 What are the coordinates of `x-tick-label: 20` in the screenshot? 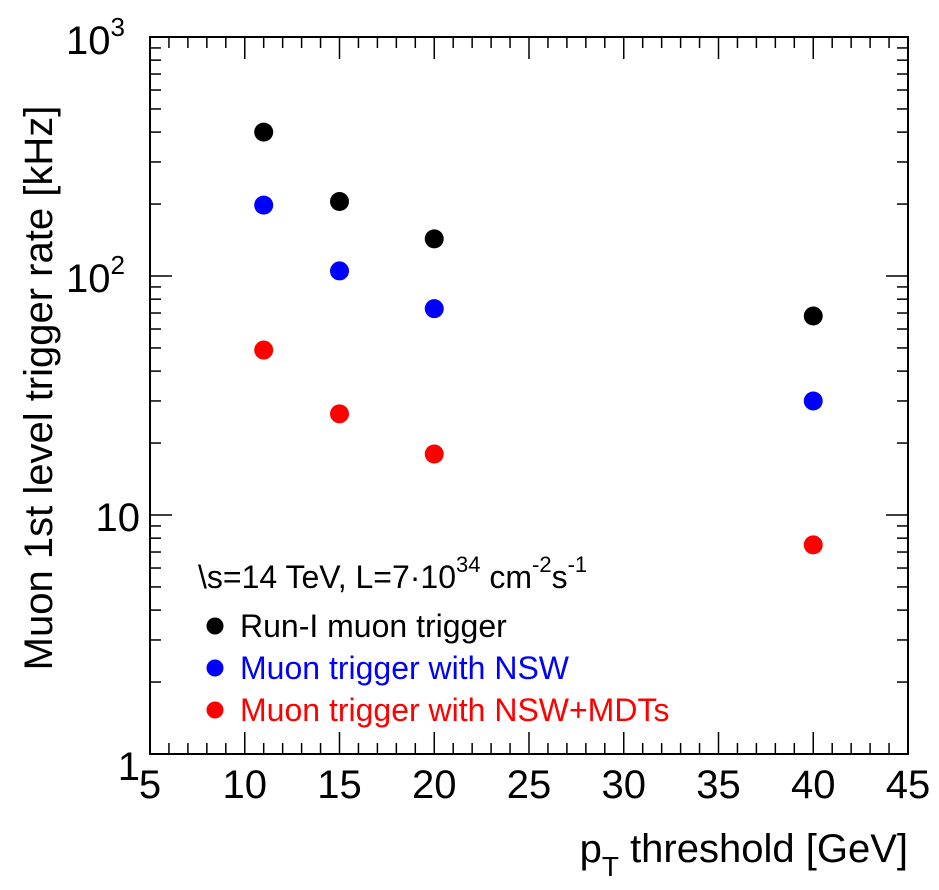 It's located at (434, 785).